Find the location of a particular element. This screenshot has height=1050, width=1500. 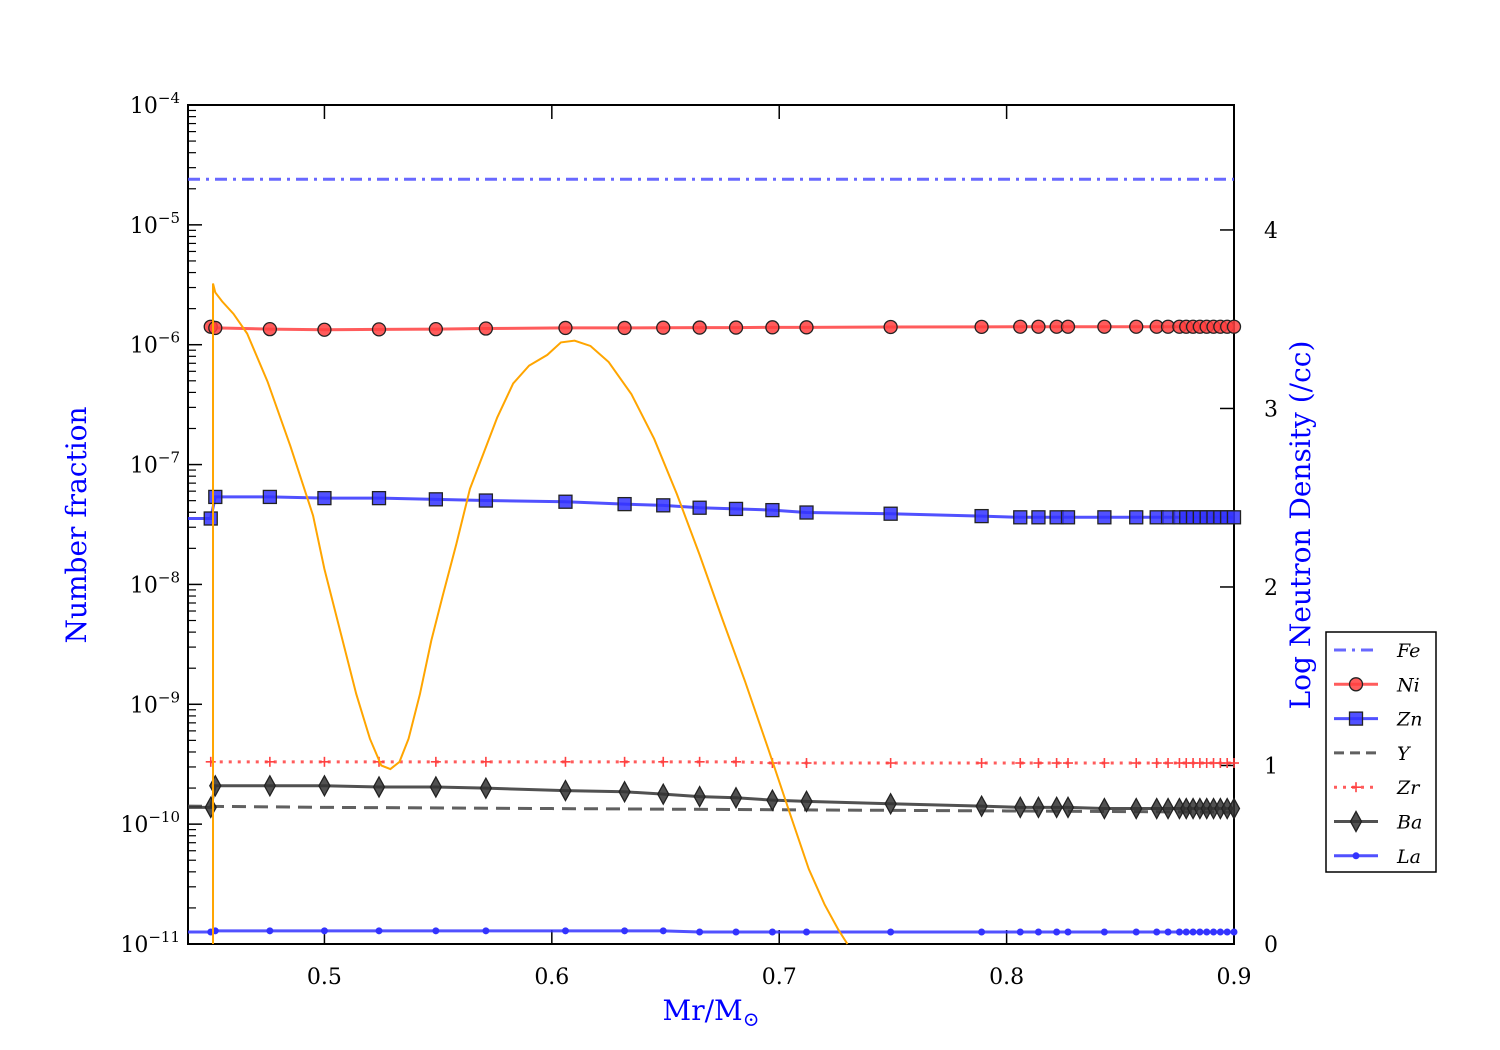

series-line-y is located at coordinates (711, 809).